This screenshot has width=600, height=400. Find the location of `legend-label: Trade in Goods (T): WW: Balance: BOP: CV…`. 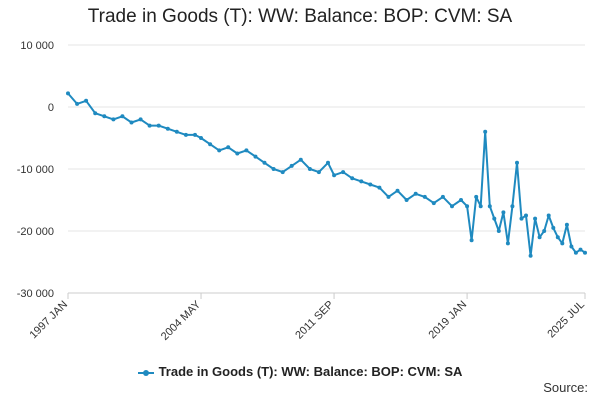

legend-label: Trade in Goods (T): WW: Balance: BOP: CV… is located at coordinates (310, 371).